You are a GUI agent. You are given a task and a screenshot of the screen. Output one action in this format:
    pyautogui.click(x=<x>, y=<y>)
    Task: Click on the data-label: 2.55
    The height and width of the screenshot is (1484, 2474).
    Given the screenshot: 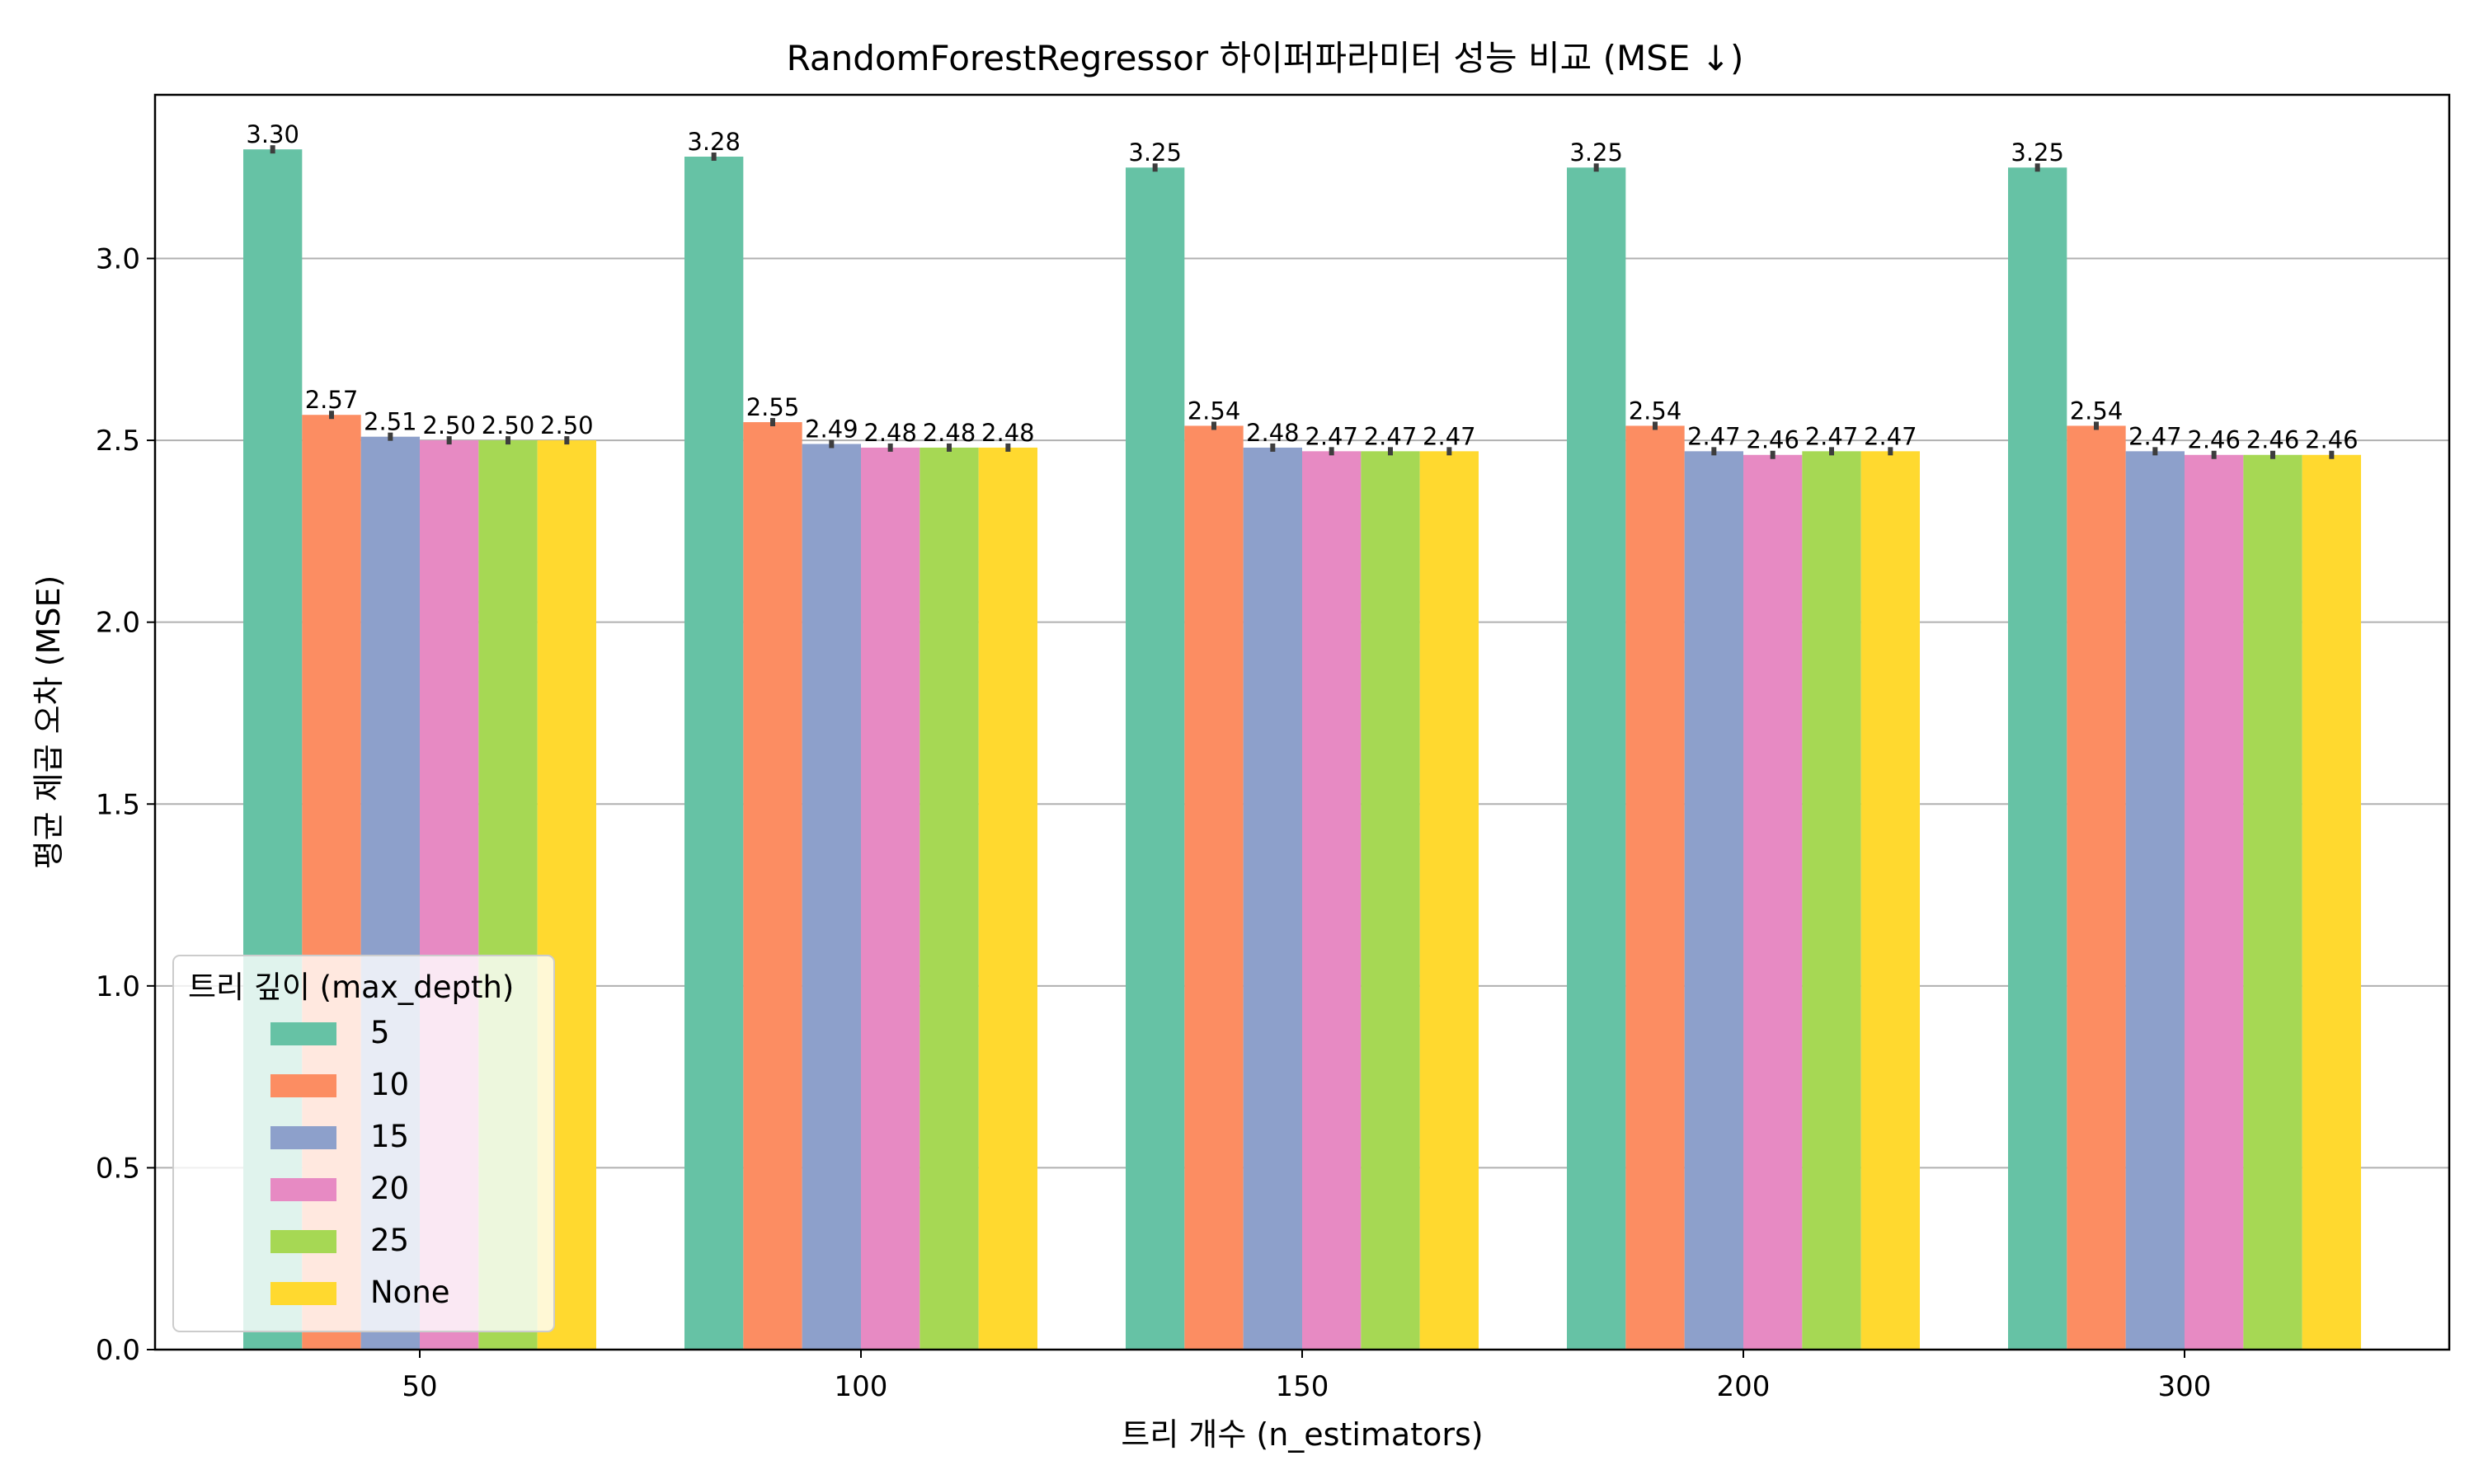 What is the action you would take?
    pyautogui.click(x=773, y=407)
    